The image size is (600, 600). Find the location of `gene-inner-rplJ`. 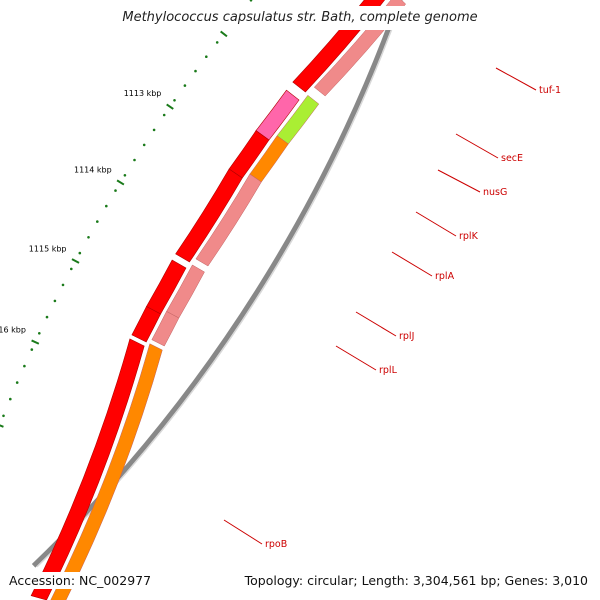

gene-inner-rplJ is located at coordinates (165, 329).